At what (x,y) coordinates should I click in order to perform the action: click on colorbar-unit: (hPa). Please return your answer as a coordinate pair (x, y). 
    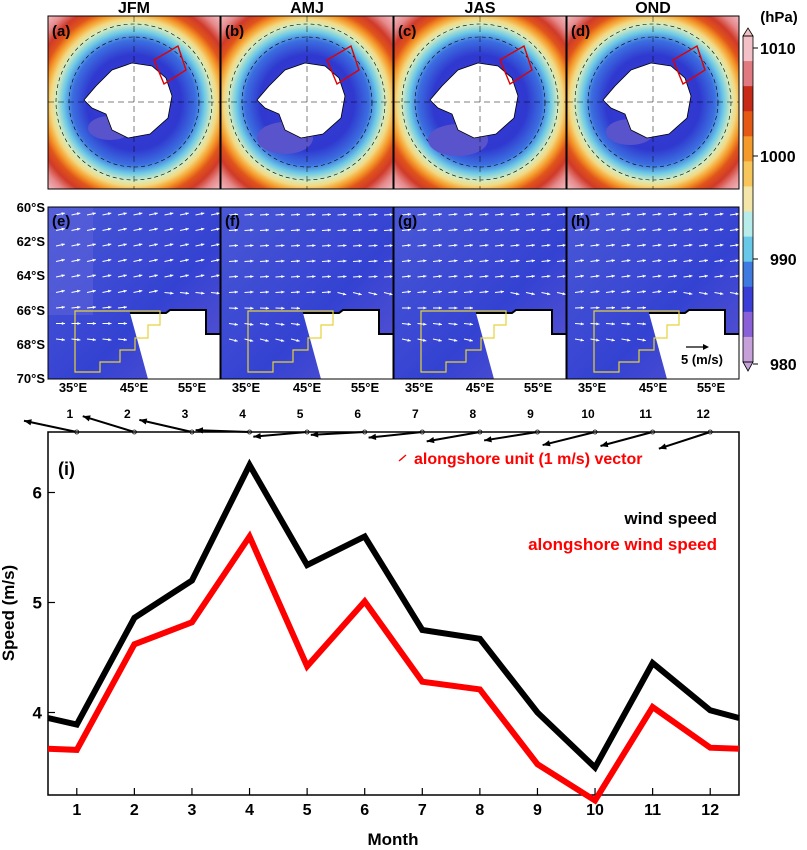
    Looking at the image, I should click on (779, 17).